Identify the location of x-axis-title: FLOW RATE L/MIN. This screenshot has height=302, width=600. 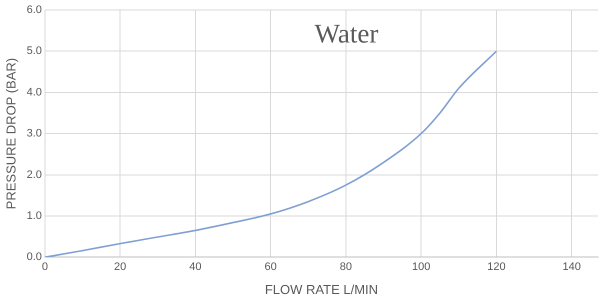
(321, 289).